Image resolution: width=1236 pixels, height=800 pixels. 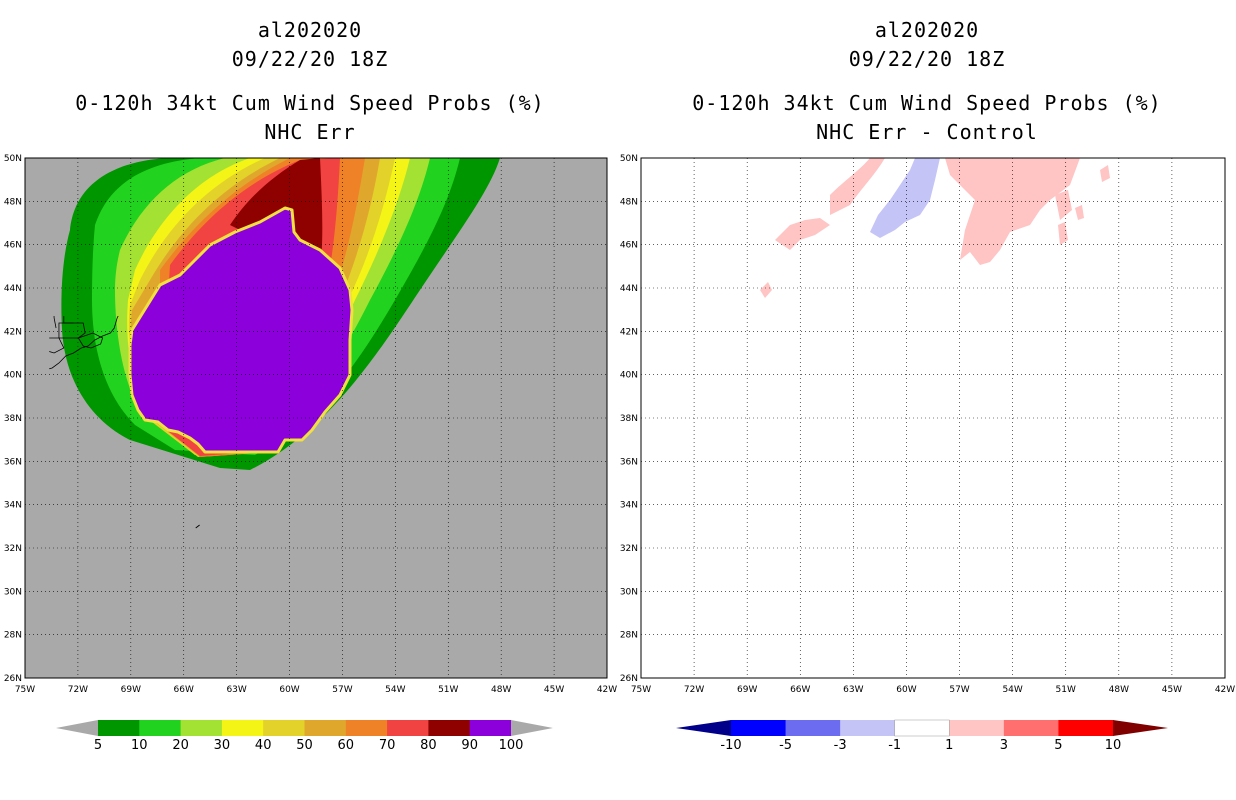 What do you see at coordinates (428, 745) in the screenshot?
I see `colorbar-label: 80` at bounding box center [428, 745].